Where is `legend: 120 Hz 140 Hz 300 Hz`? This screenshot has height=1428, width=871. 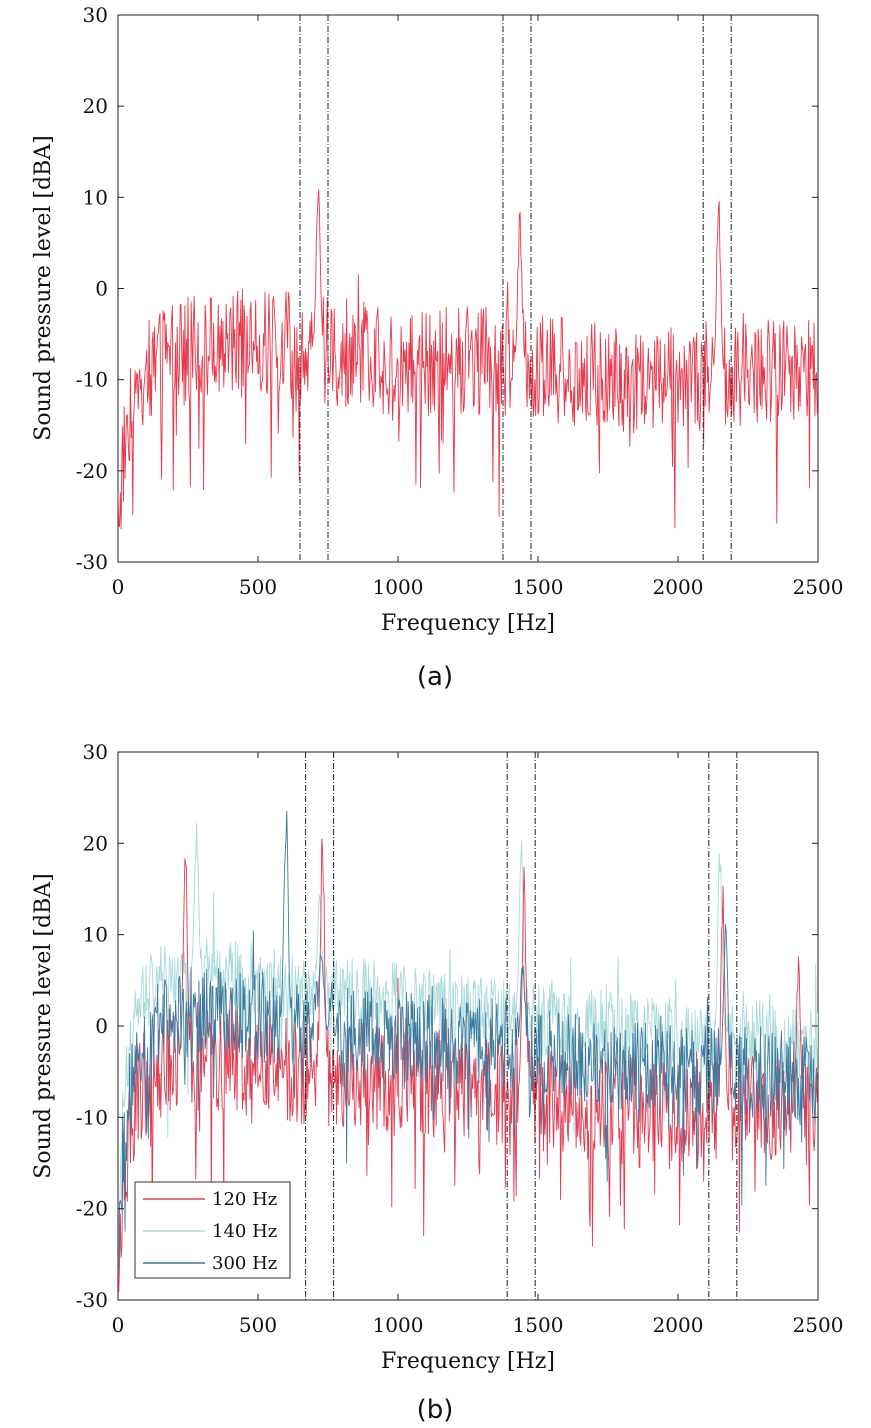
legend: 120 Hz 140 Hz 300 Hz is located at coordinates (212, 1230).